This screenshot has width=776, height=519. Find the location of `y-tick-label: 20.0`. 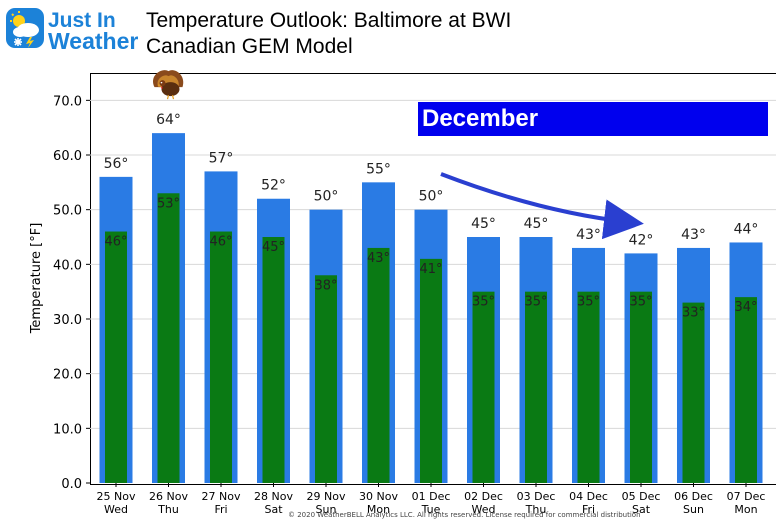

y-tick-label: 20.0 is located at coordinates (67, 375).